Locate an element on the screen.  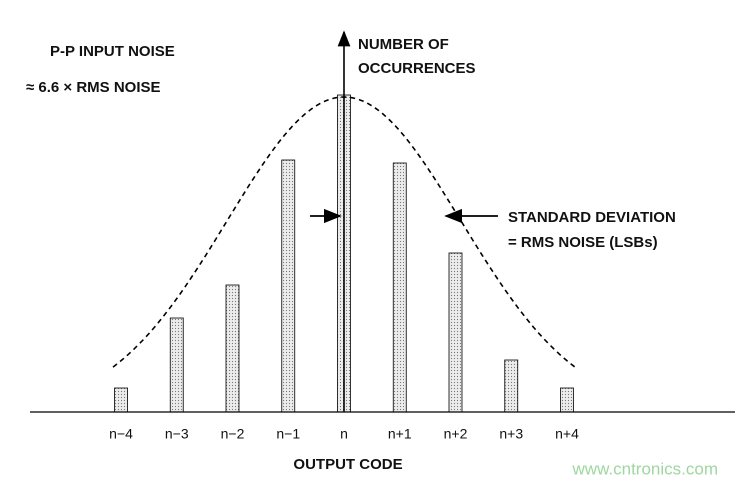
x-tick-label: n+1 is located at coordinates (400, 434).